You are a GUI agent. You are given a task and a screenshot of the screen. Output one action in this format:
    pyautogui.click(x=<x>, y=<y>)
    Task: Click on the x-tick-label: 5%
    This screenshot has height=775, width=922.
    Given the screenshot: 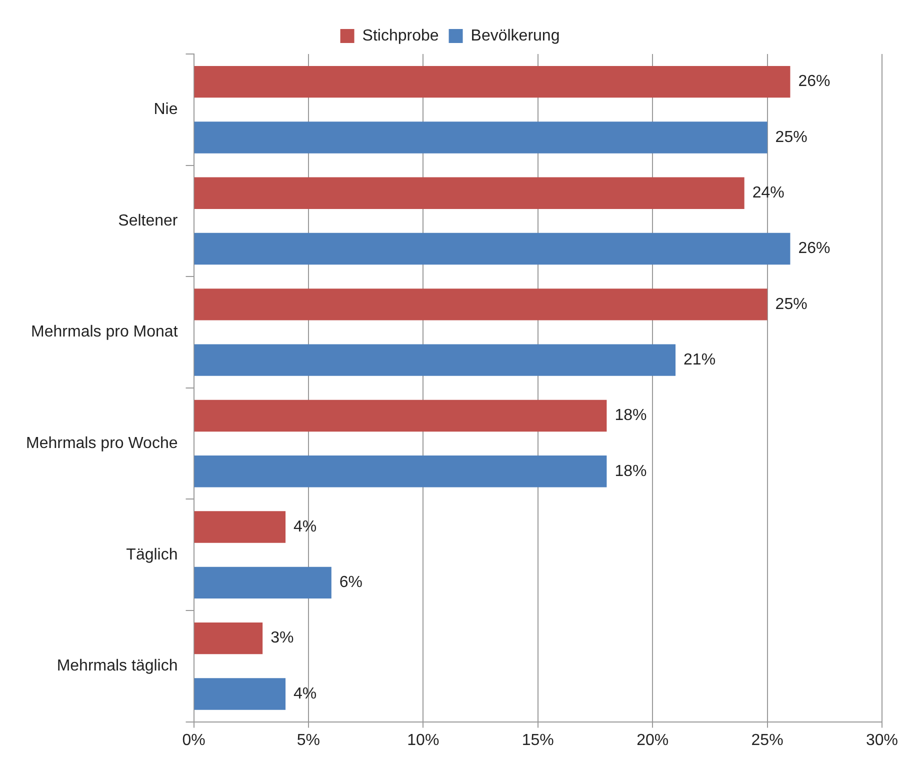 What is the action you would take?
    pyautogui.click(x=308, y=740)
    